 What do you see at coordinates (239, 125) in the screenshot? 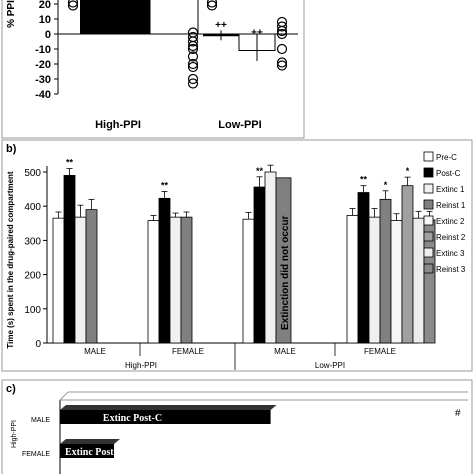
I see `group-label: Low-PPI` at bounding box center [239, 125].